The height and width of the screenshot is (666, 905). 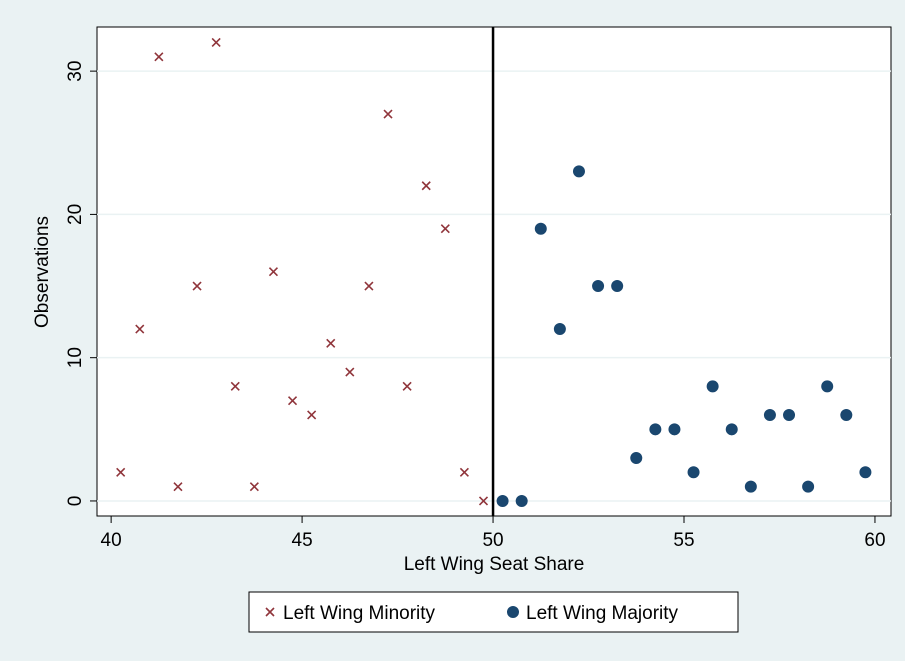 What do you see at coordinates (302, 540) in the screenshot?
I see `x-tick-label: 45` at bounding box center [302, 540].